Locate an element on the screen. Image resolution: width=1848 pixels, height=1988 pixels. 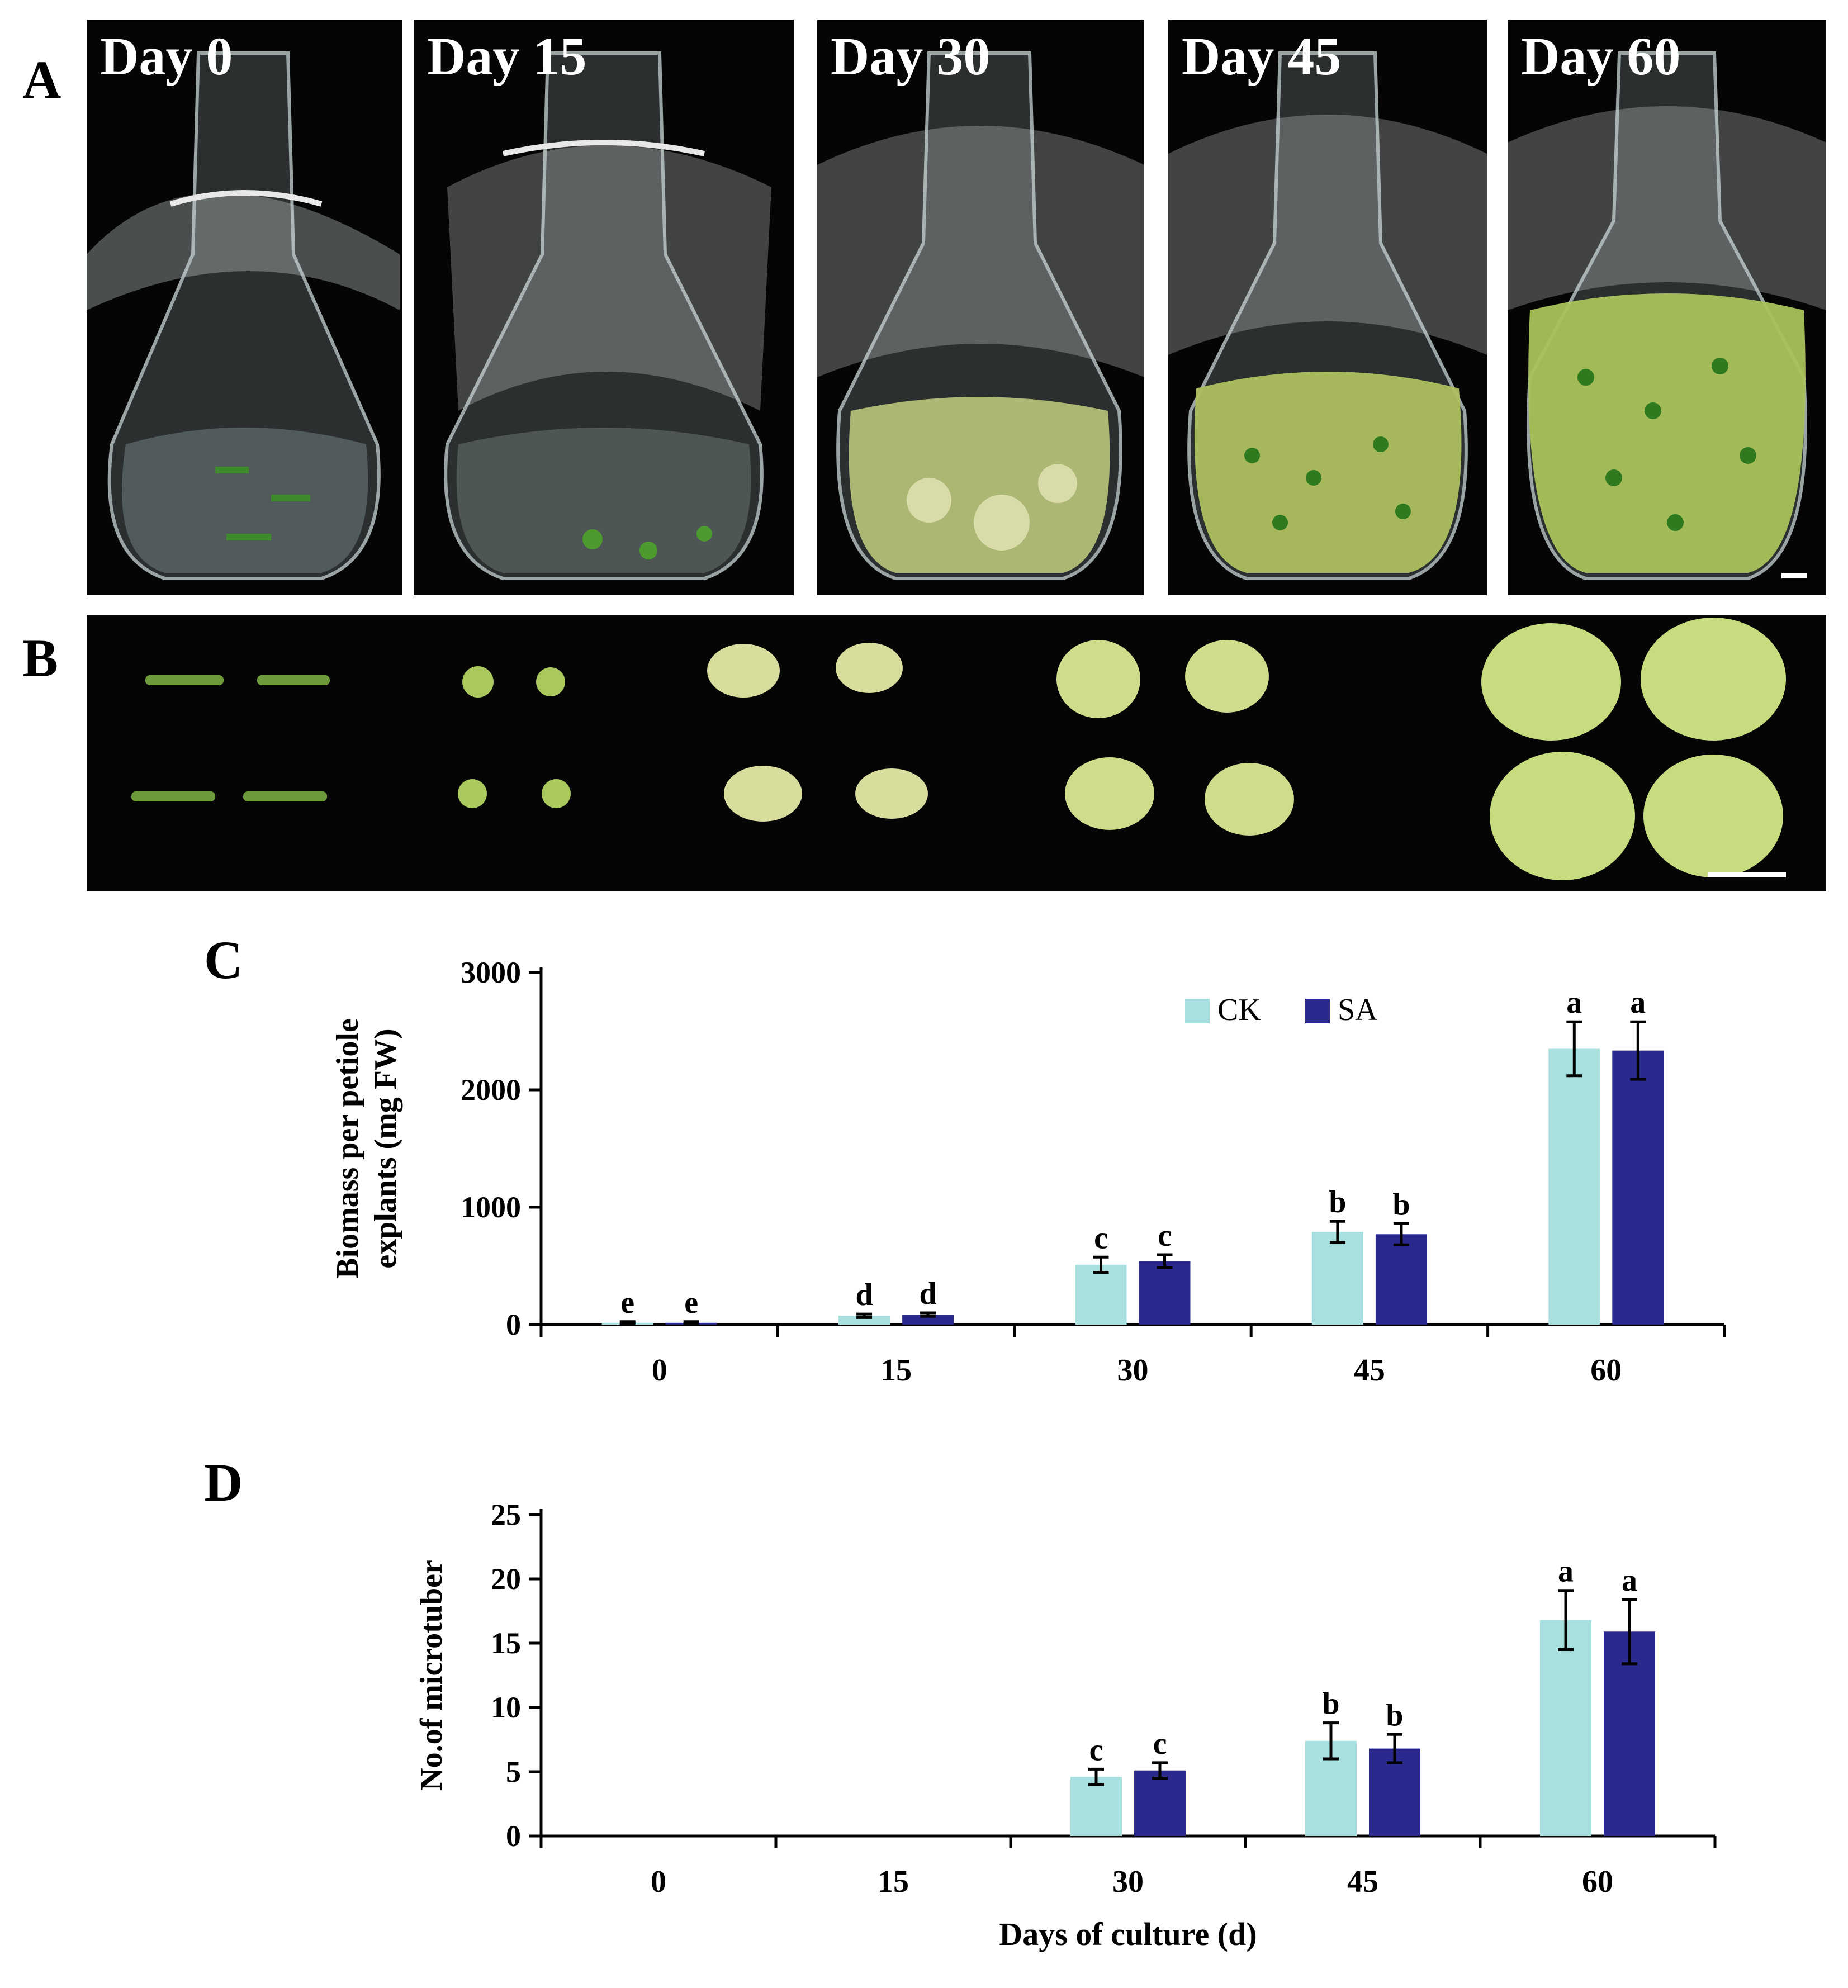
day-label: Day 45 is located at coordinates (1262, 56).